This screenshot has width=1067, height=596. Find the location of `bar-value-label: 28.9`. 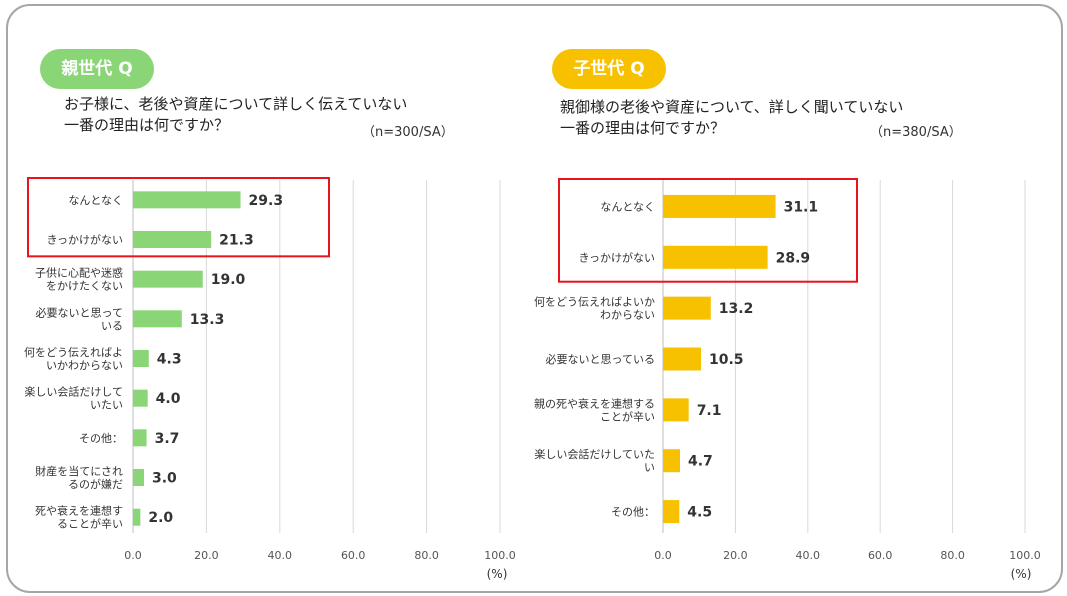

bar-value-label: 28.9 is located at coordinates (793, 258).